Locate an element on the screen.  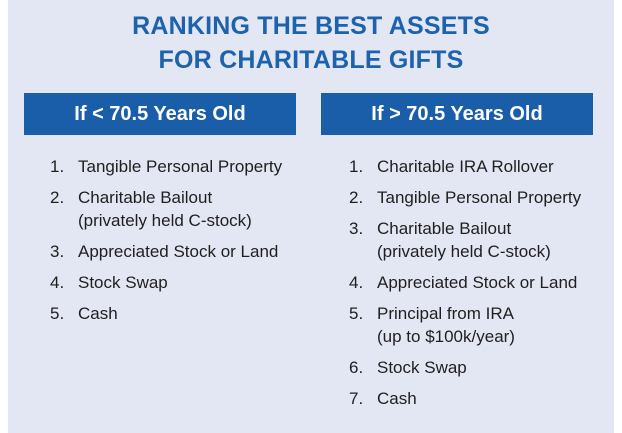
item-number: 7. is located at coordinates (356, 398).